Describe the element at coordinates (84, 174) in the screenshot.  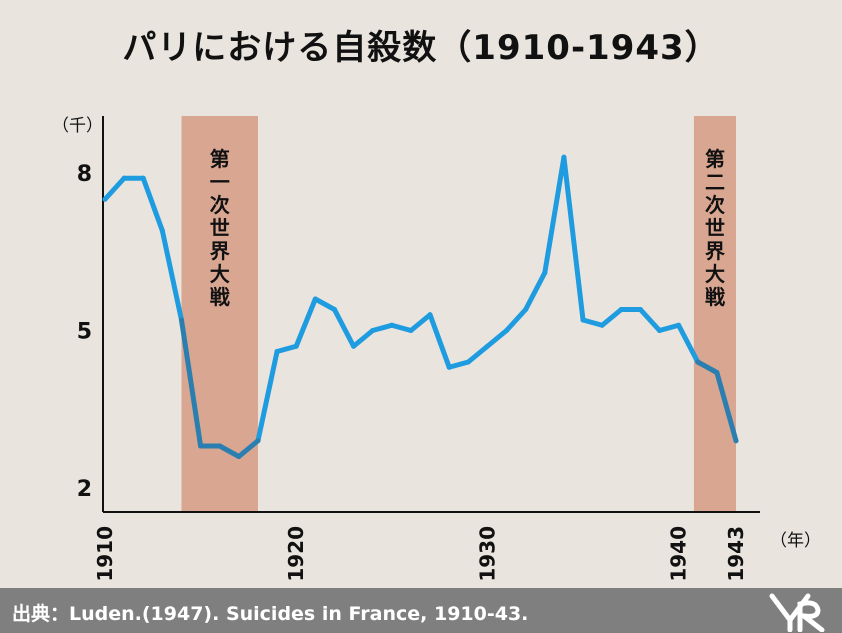
I see `y-tick-label: 8` at that location.